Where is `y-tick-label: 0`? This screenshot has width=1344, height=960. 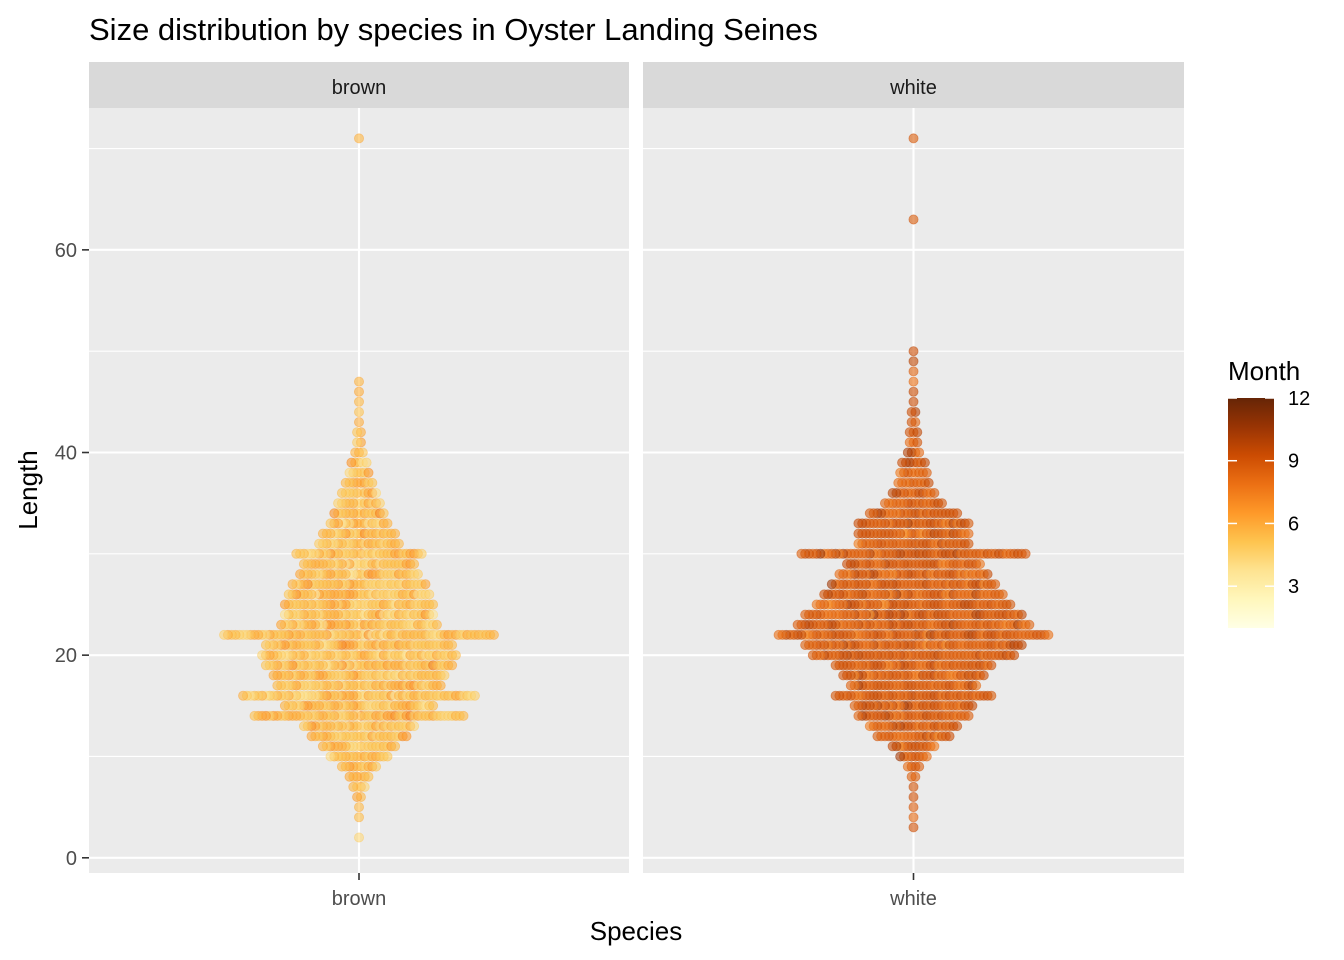 y-tick-label: 0 is located at coordinates (71, 859).